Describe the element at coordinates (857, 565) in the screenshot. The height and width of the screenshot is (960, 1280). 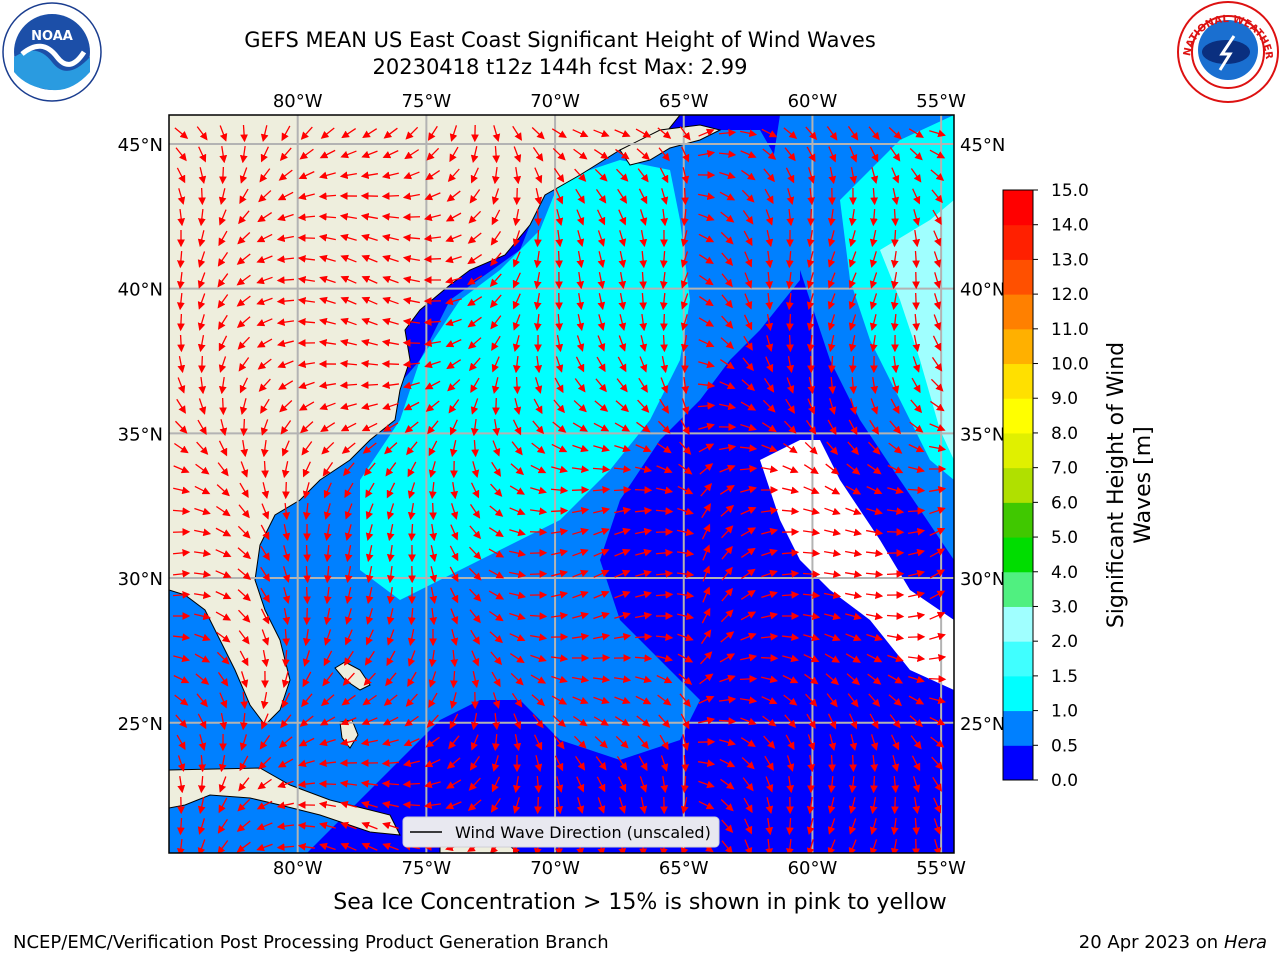
I see `no-data-region` at that location.